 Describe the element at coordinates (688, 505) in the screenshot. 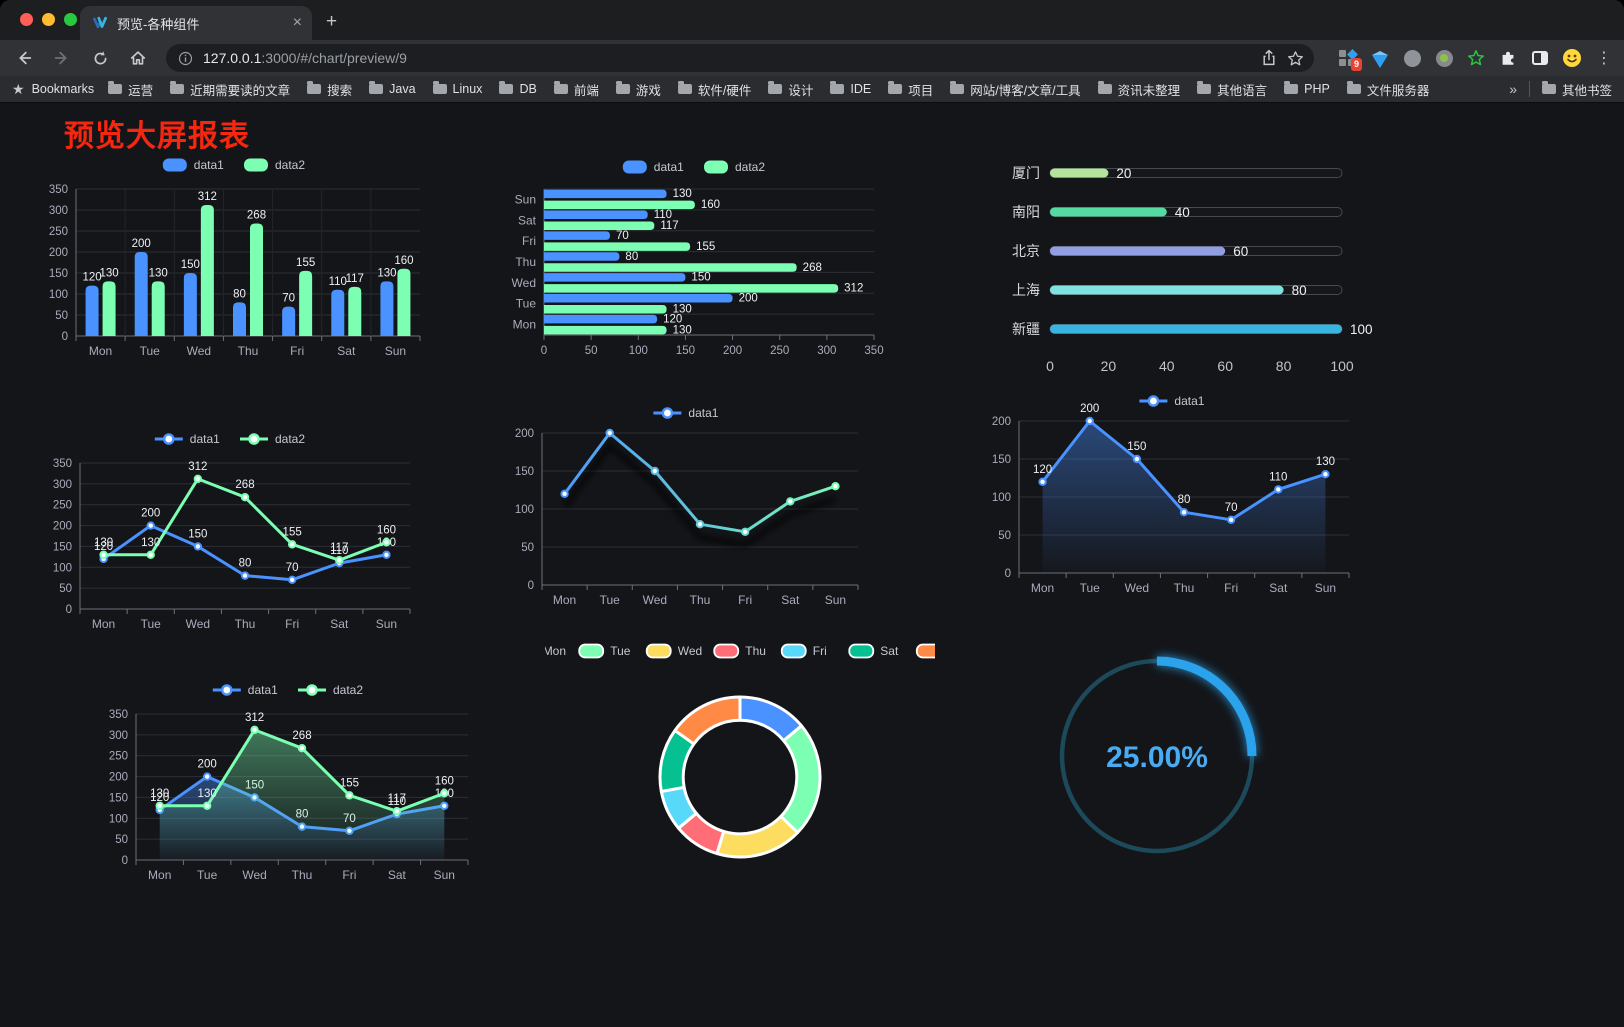

I see `chart-line-gradient: data1 0 50 100 150 200 Mon Tue Wed Thu Fri Sat Sun` at that location.